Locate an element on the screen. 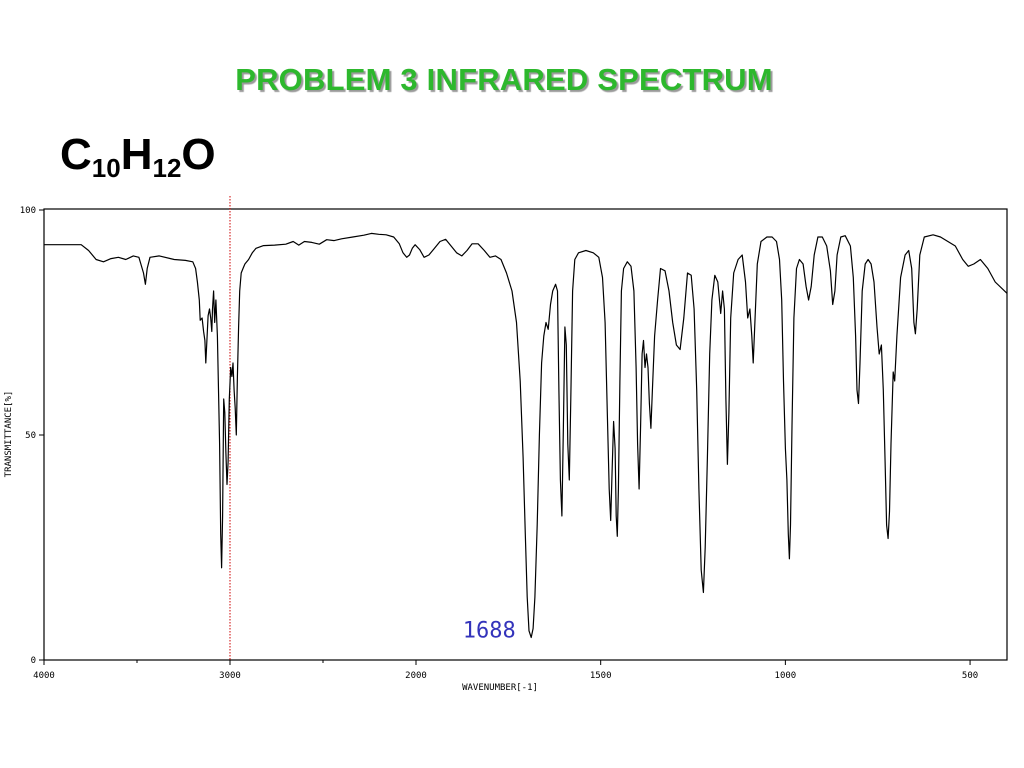  y-tick-label: 50 is located at coordinates (30, 436).